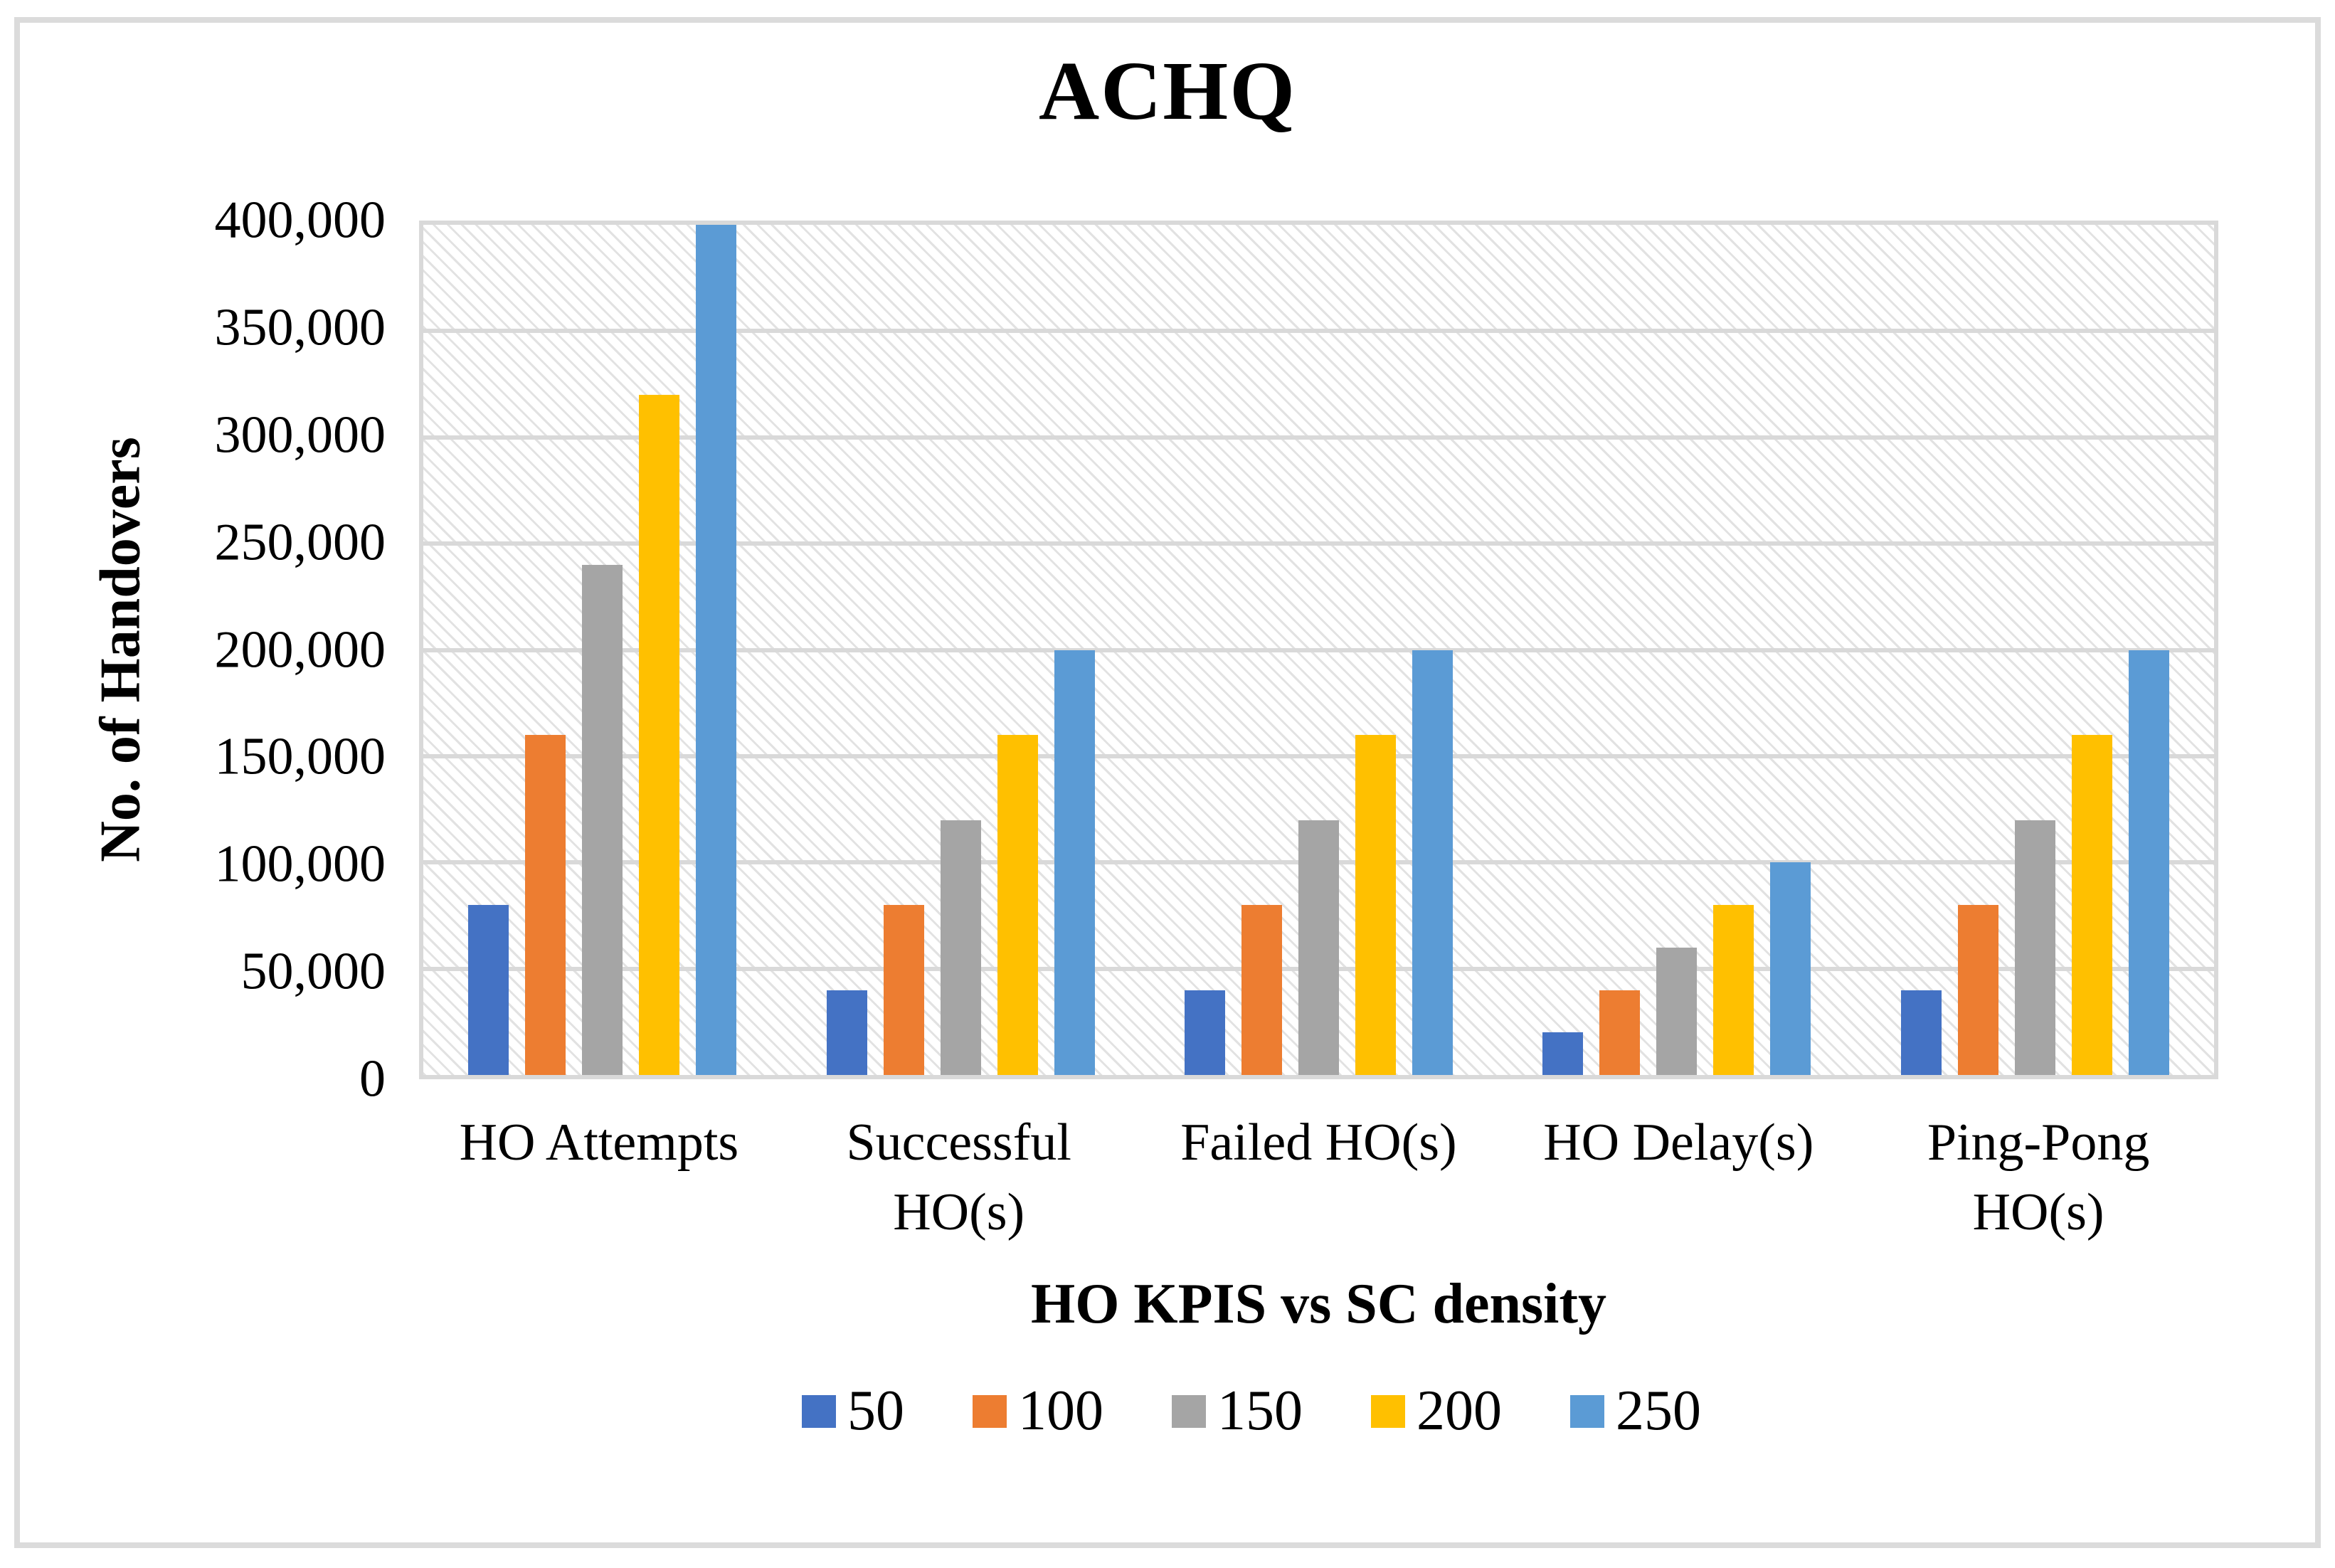 Image resolution: width=2335 pixels, height=1568 pixels. What do you see at coordinates (313, 971) in the screenshot?
I see `y-tick-label: 50,000` at bounding box center [313, 971].